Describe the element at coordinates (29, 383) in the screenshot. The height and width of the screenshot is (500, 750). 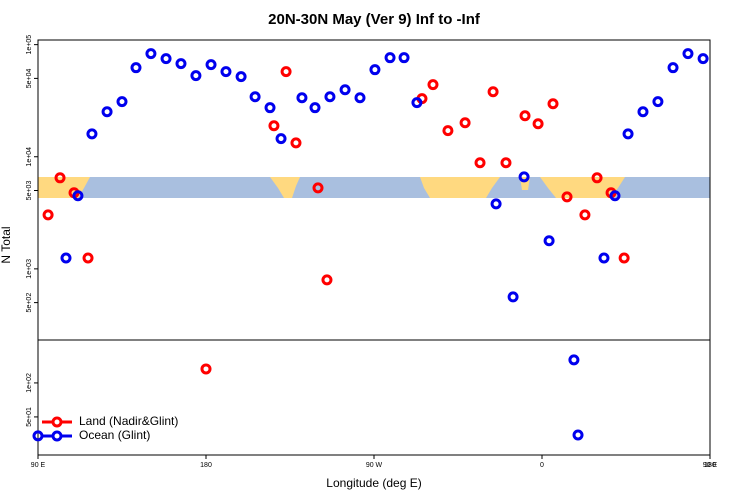
I see `y-tick-label: 1e+02` at that location.